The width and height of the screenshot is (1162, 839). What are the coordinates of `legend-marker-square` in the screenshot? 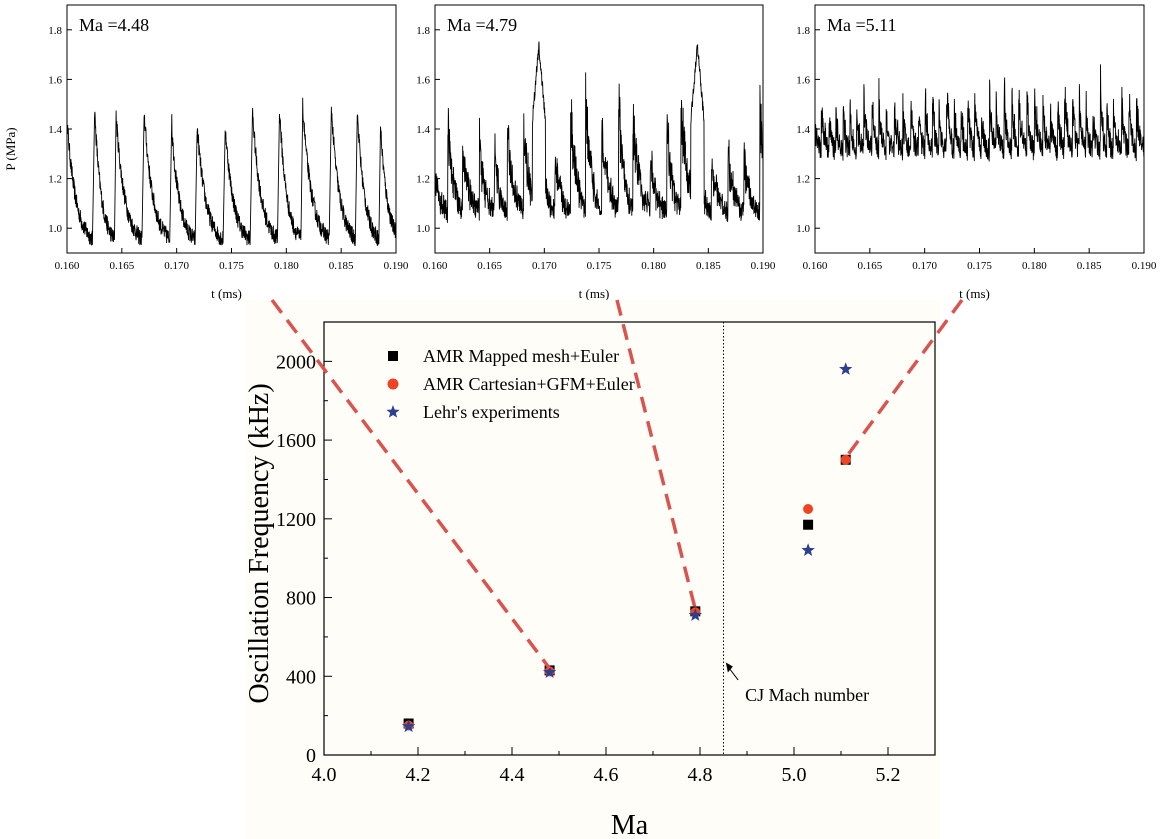 It's located at (393, 356).